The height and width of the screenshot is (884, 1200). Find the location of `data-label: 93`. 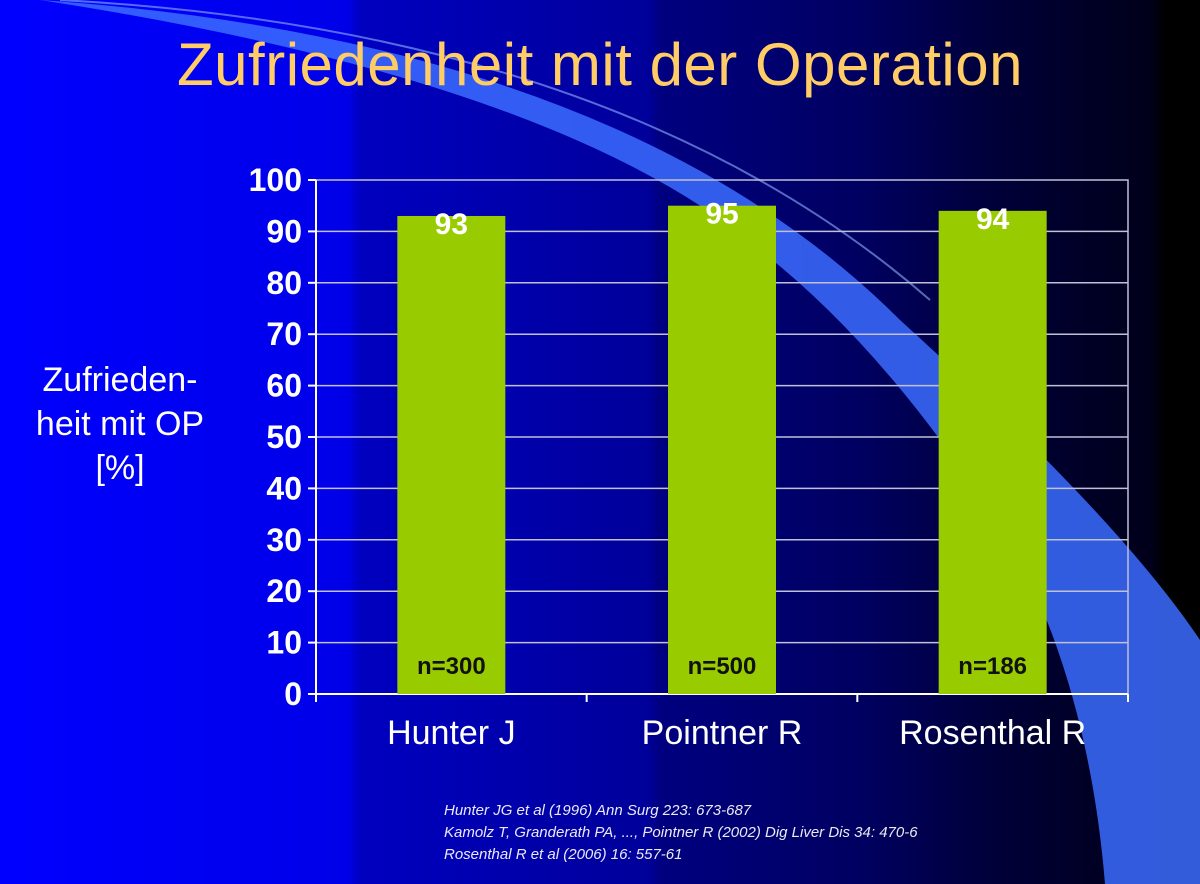

data-label: 93 is located at coordinates (451, 224).